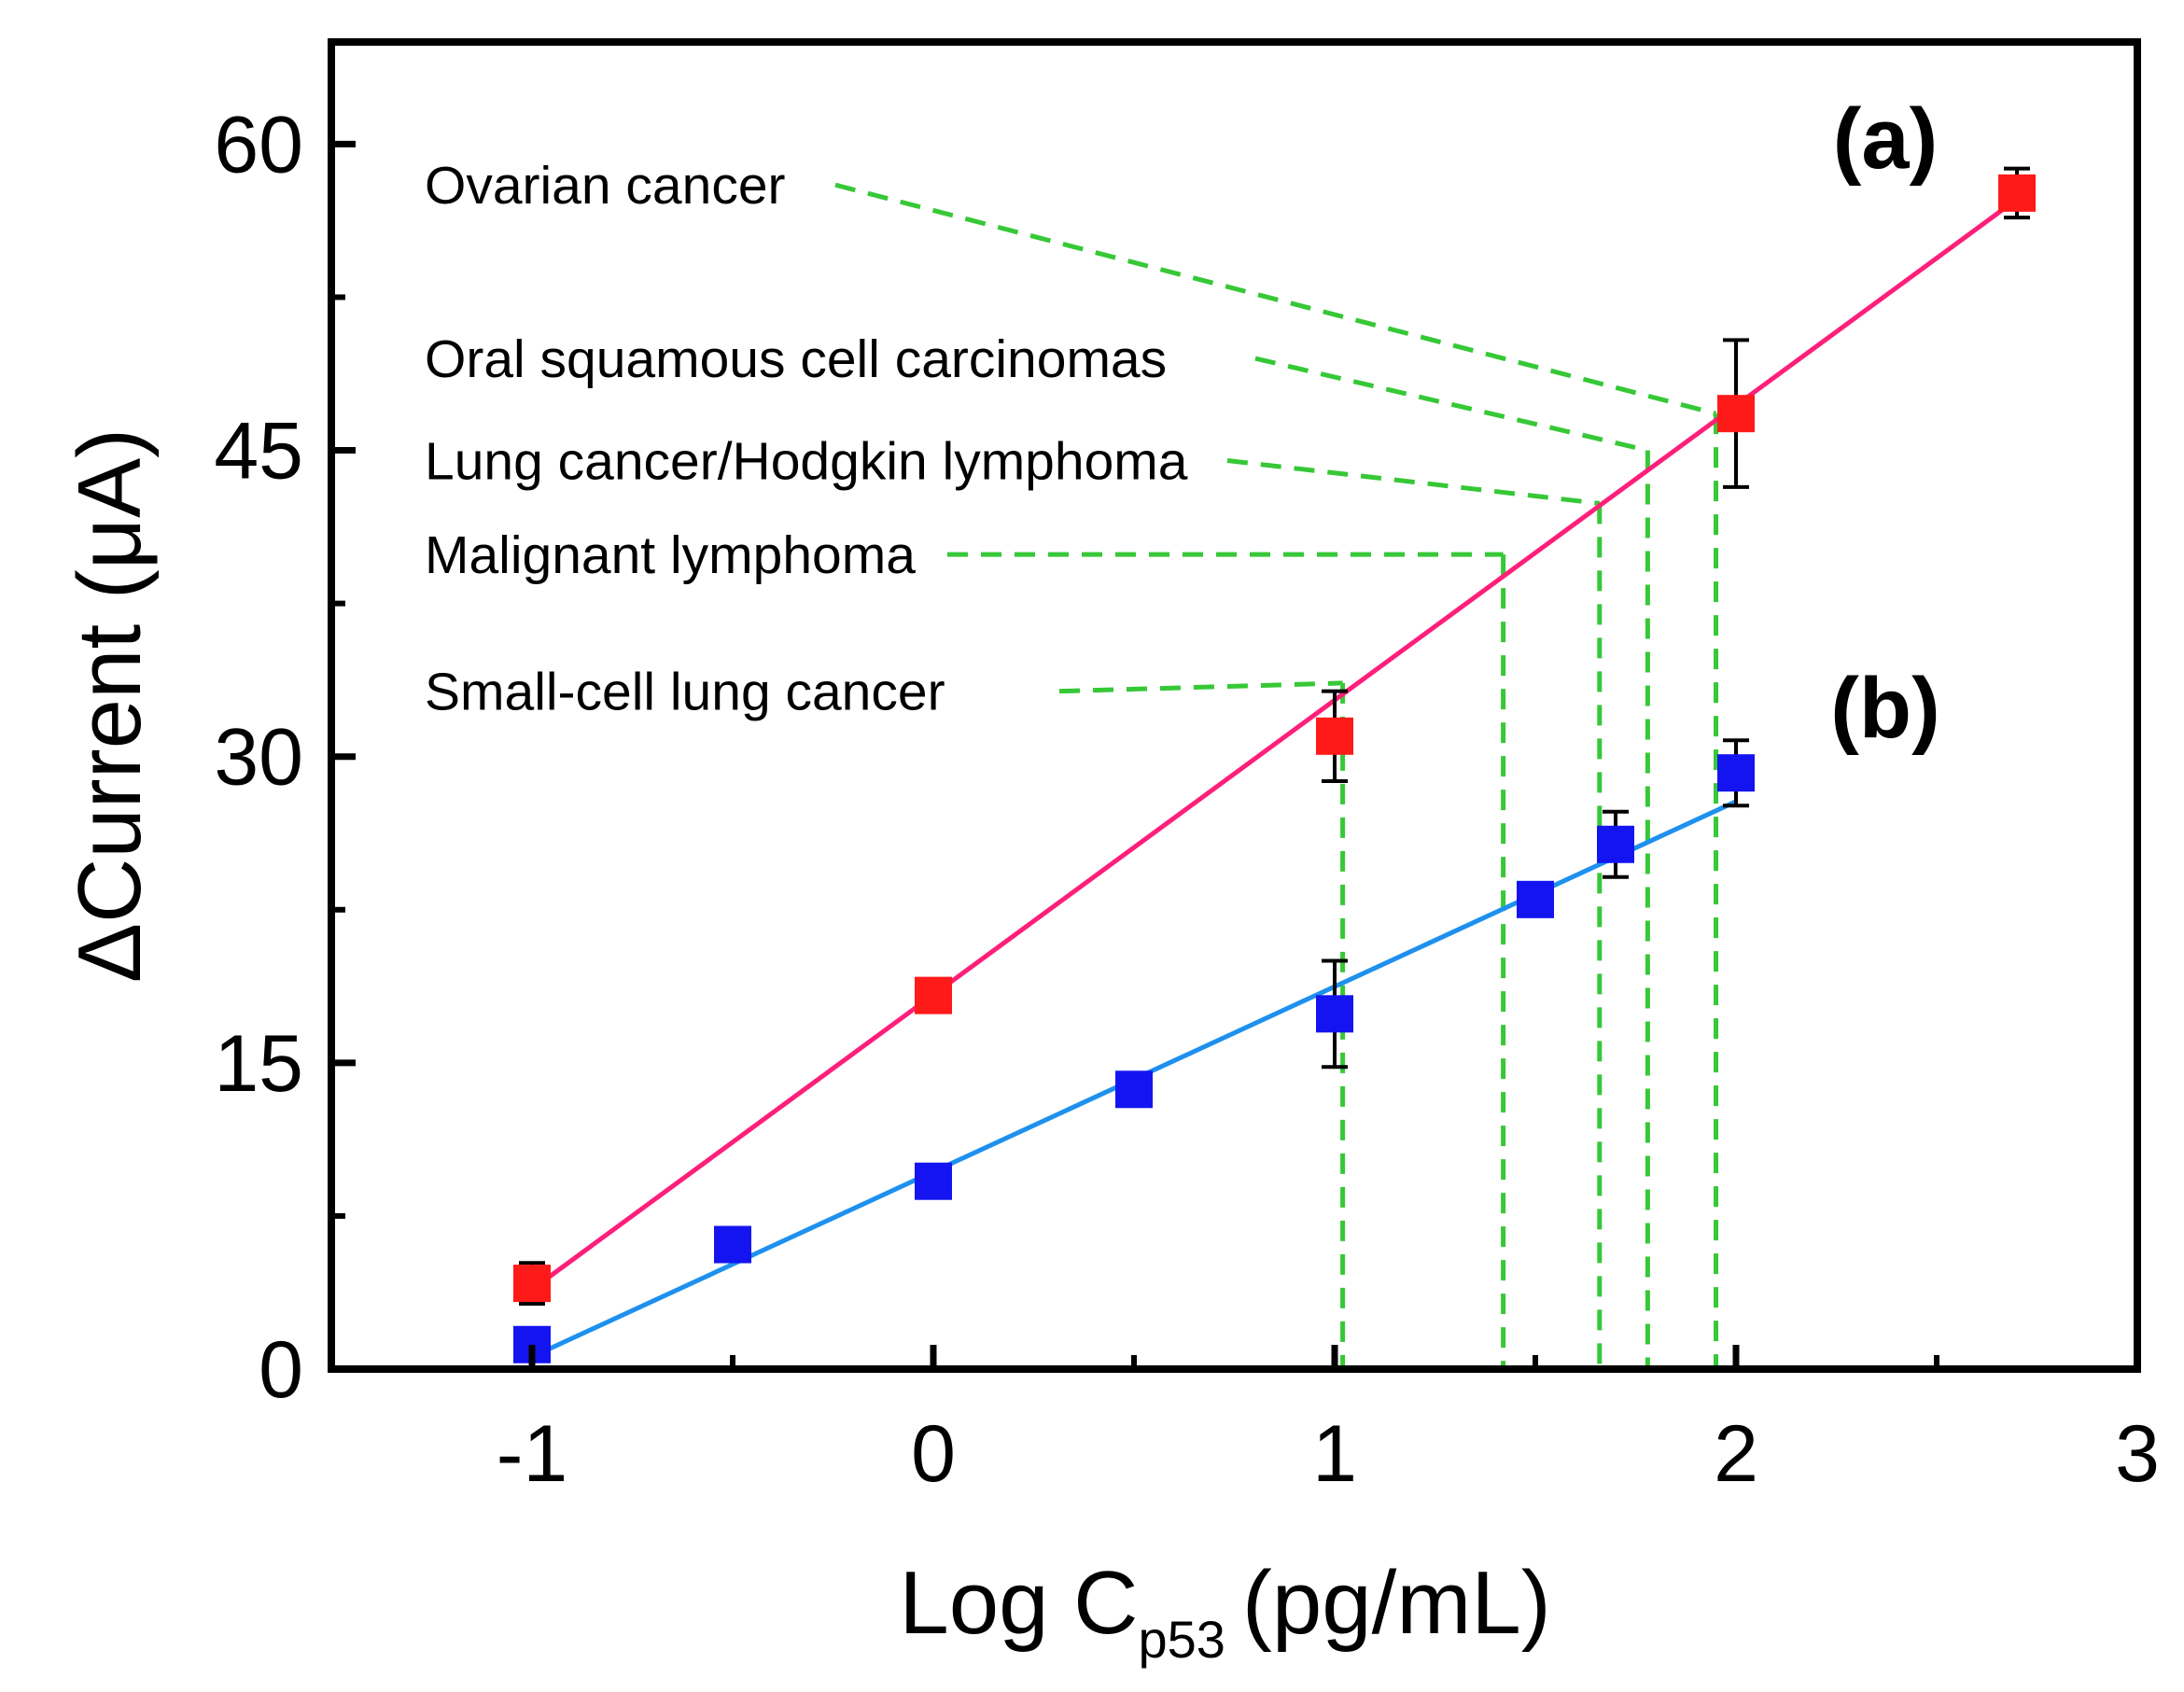  I want to click on y-axis-title: ΔCurrent (μA), so click(110, 705).